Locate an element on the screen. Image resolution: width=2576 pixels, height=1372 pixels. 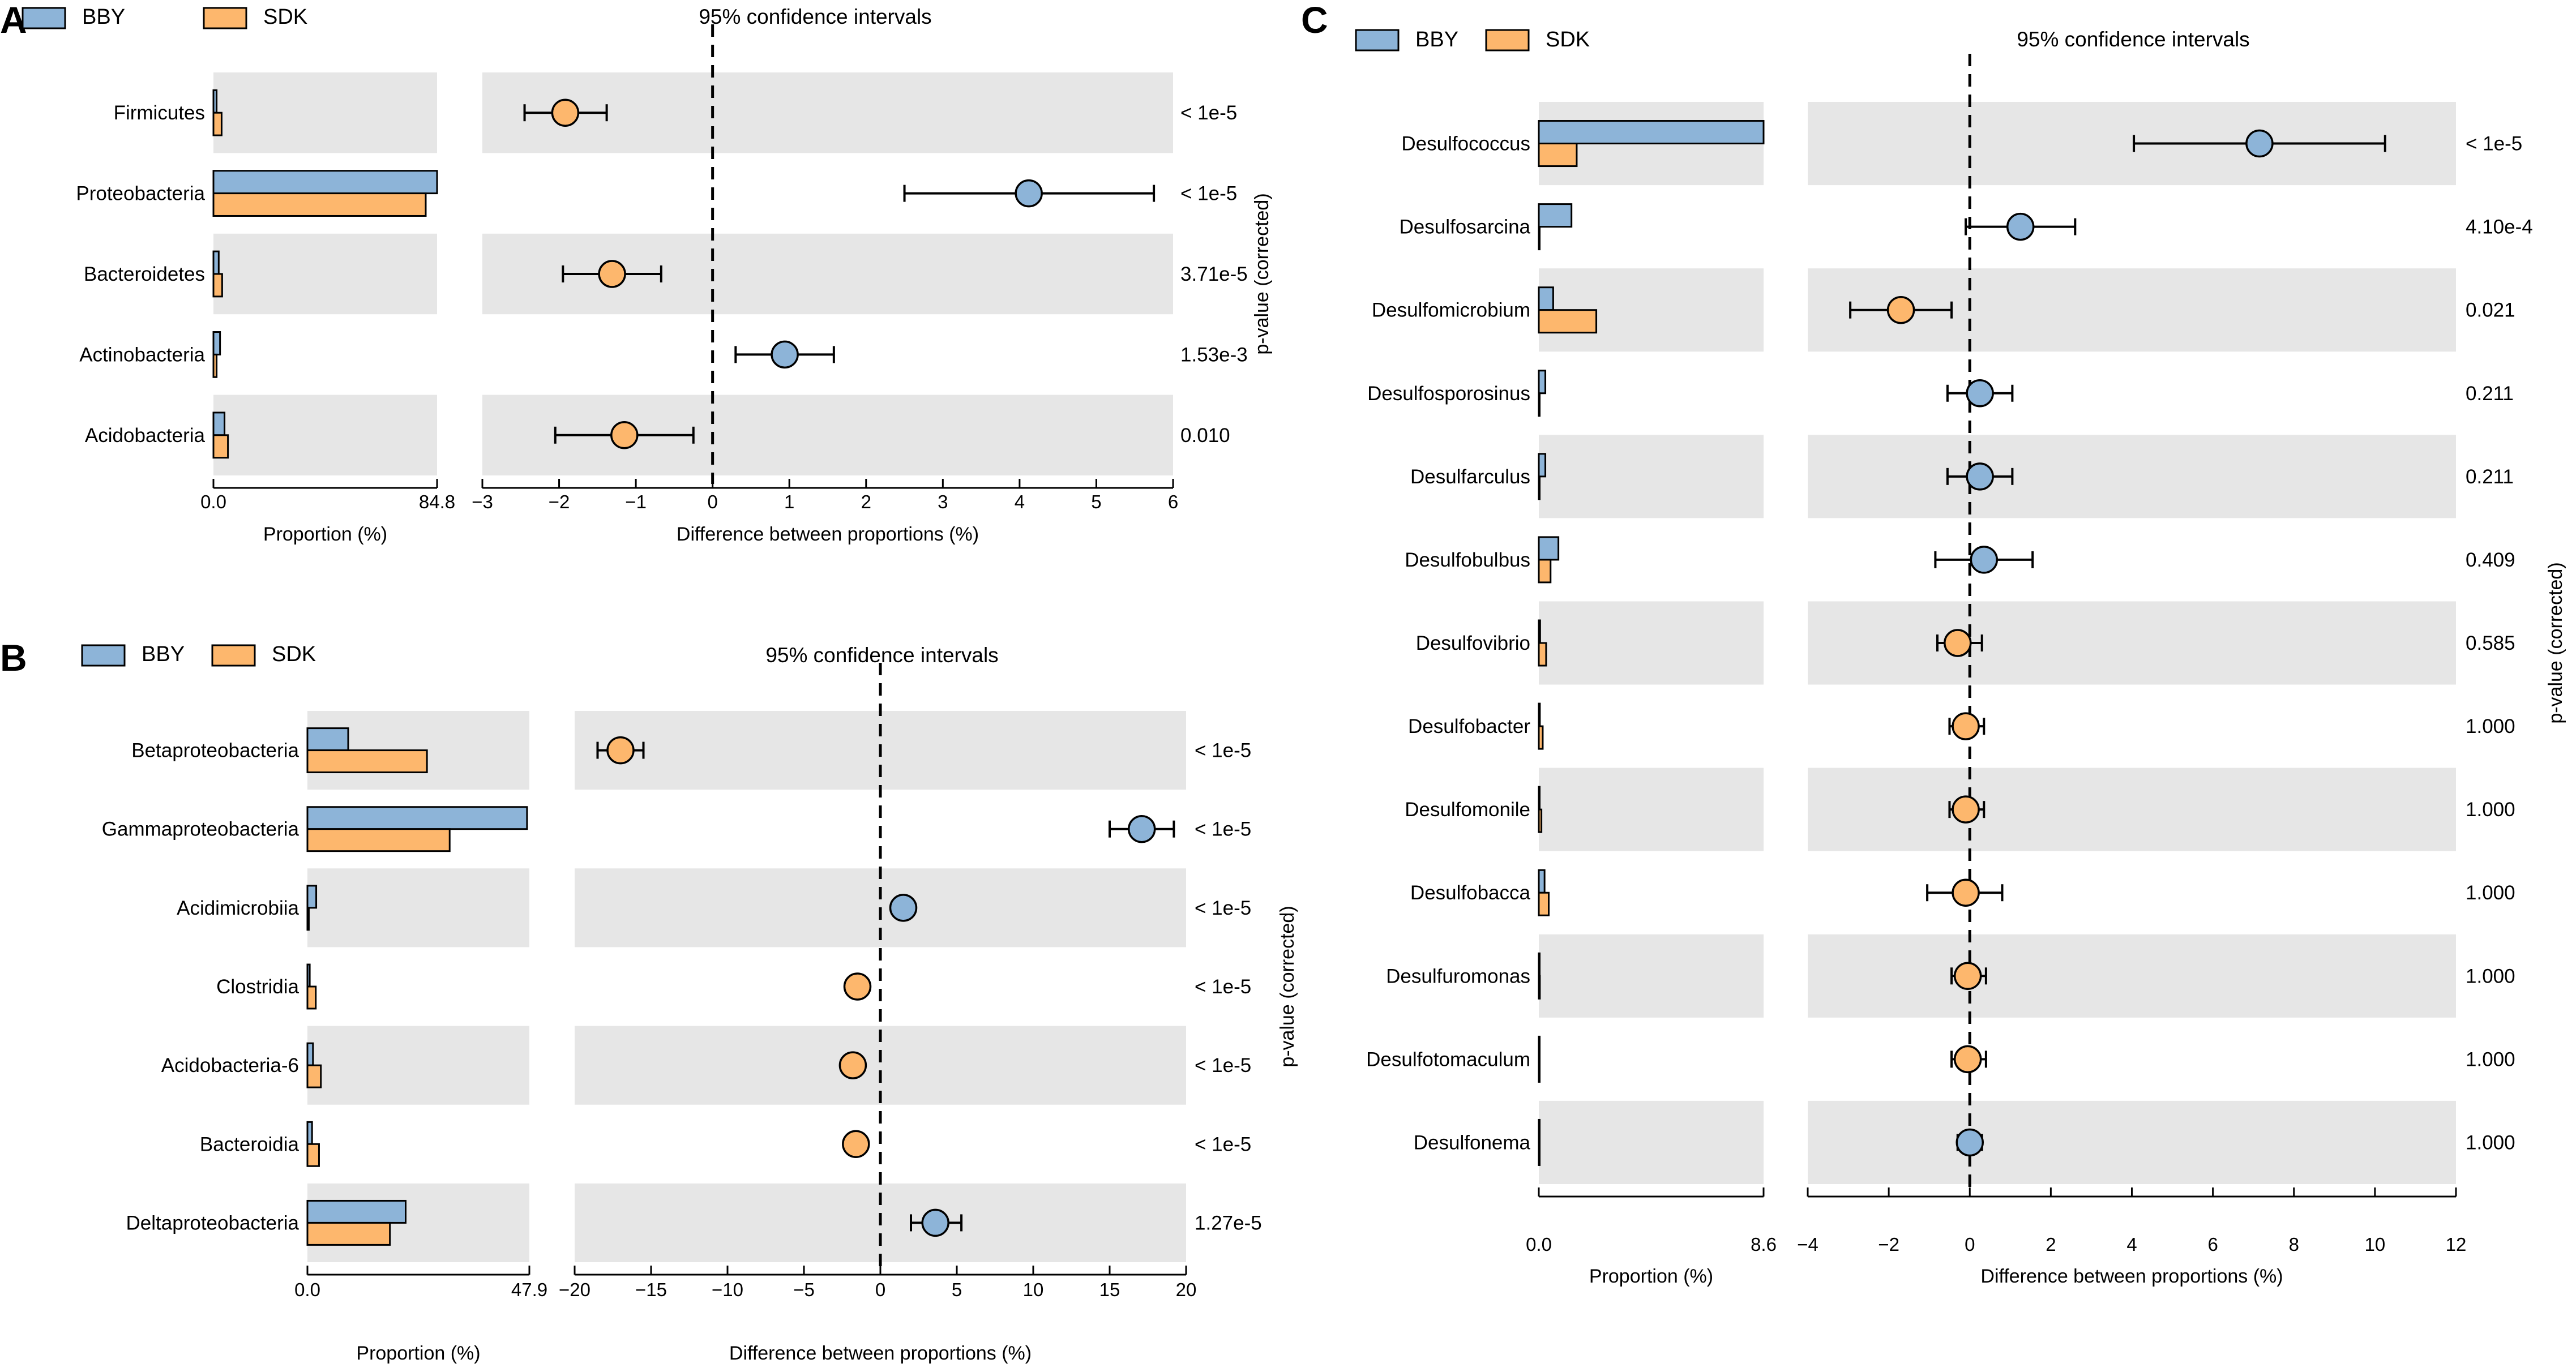
p-value: 1.53e-3 is located at coordinates (1214, 355).